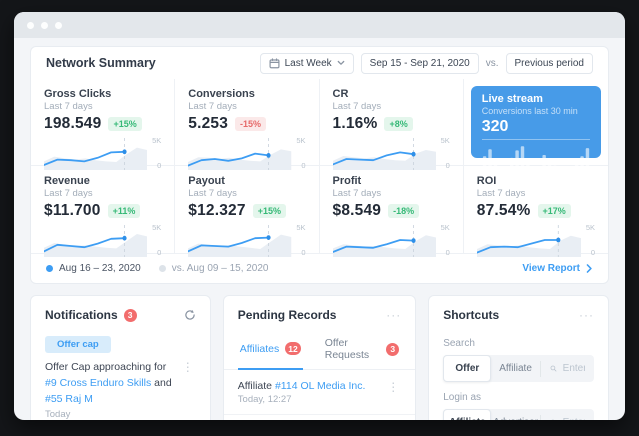 The image size is (639, 436). I want to click on segment-offer: Offer, so click(467, 368).